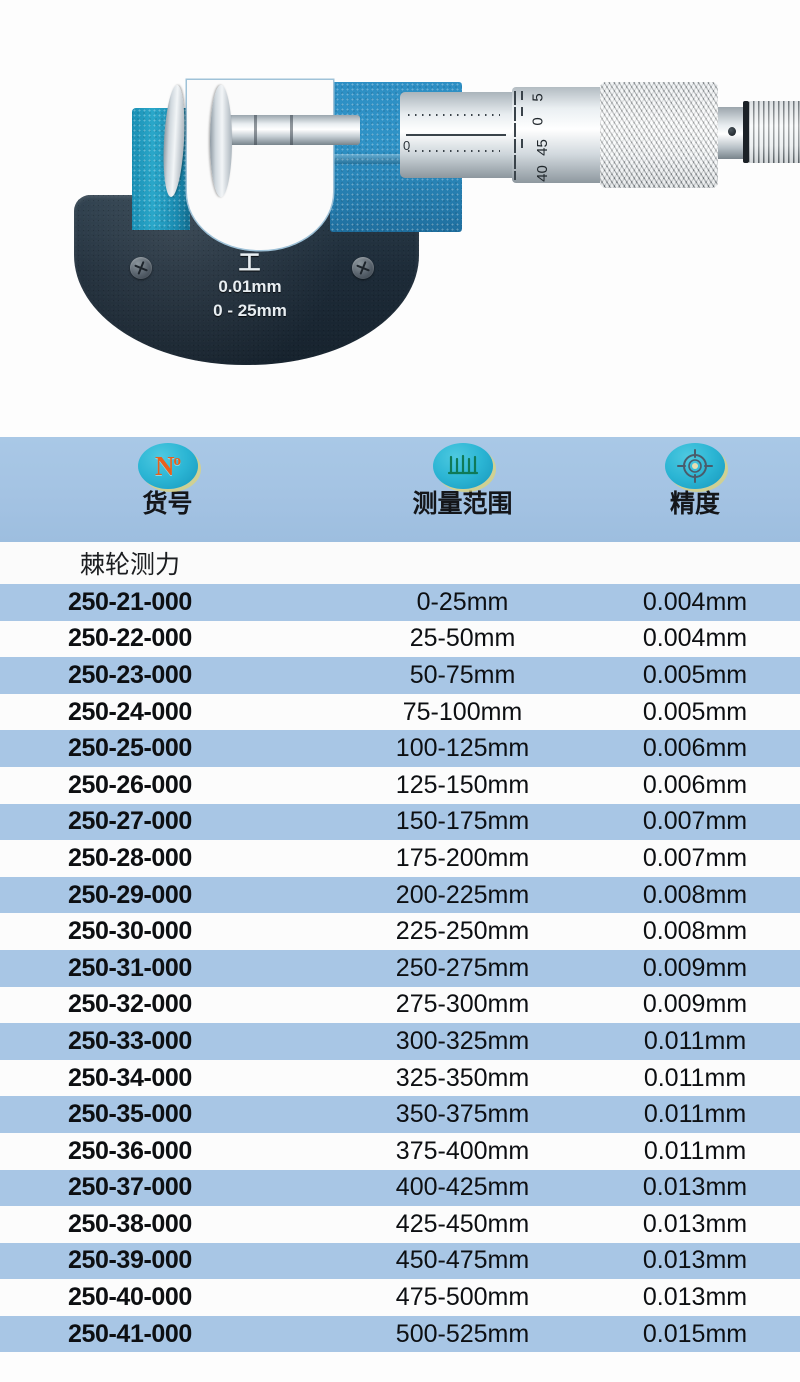 The height and width of the screenshot is (1382, 800). Describe the element at coordinates (130, 565) in the screenshot. I see `subheader-label: 棘轮测力` at that location.